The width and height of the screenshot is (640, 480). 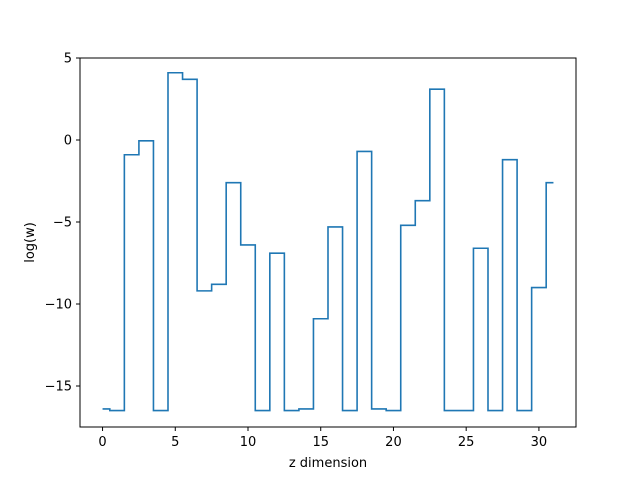 What do you see at coordinates (466, 442) in the screenshot?
I see `x-tick-label: 25` at bounding box center [466, 442].